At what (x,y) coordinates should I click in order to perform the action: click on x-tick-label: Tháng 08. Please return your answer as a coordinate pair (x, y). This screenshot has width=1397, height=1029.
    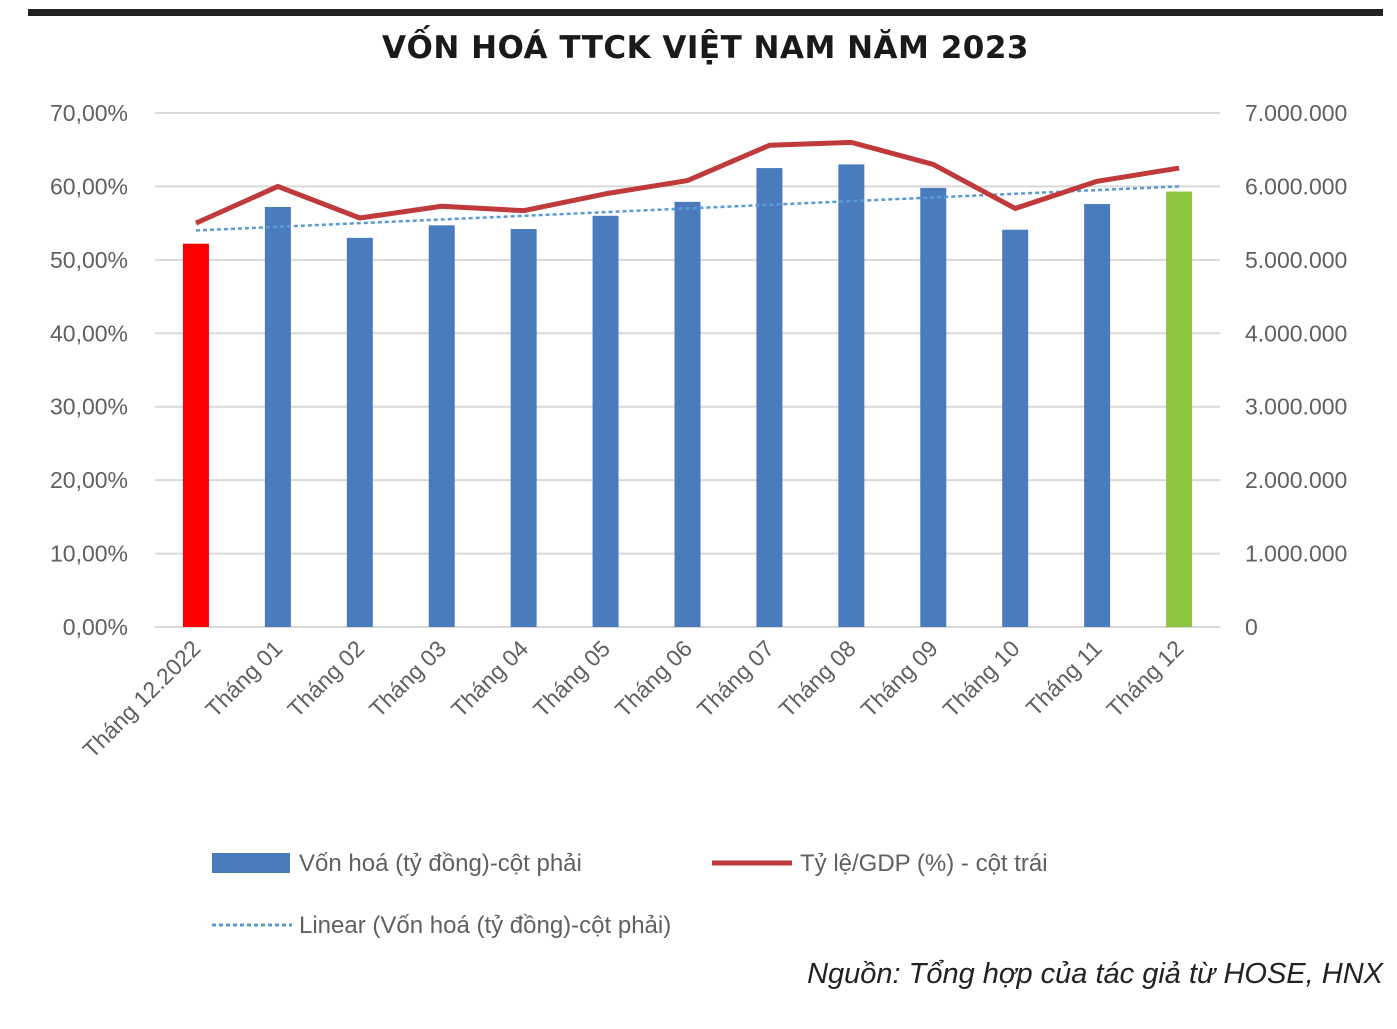
    Looking at the image, I should click on (817, 678).